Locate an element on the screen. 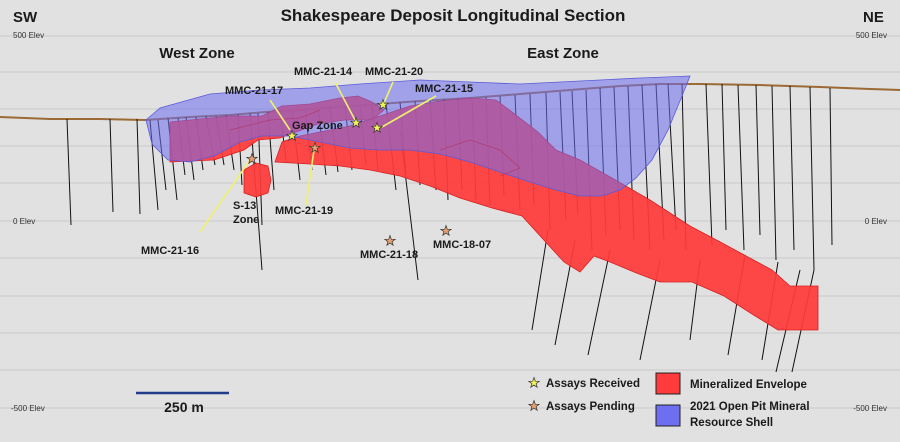  elev-0-left: 0 Elev is located at coordinates (24, 221).